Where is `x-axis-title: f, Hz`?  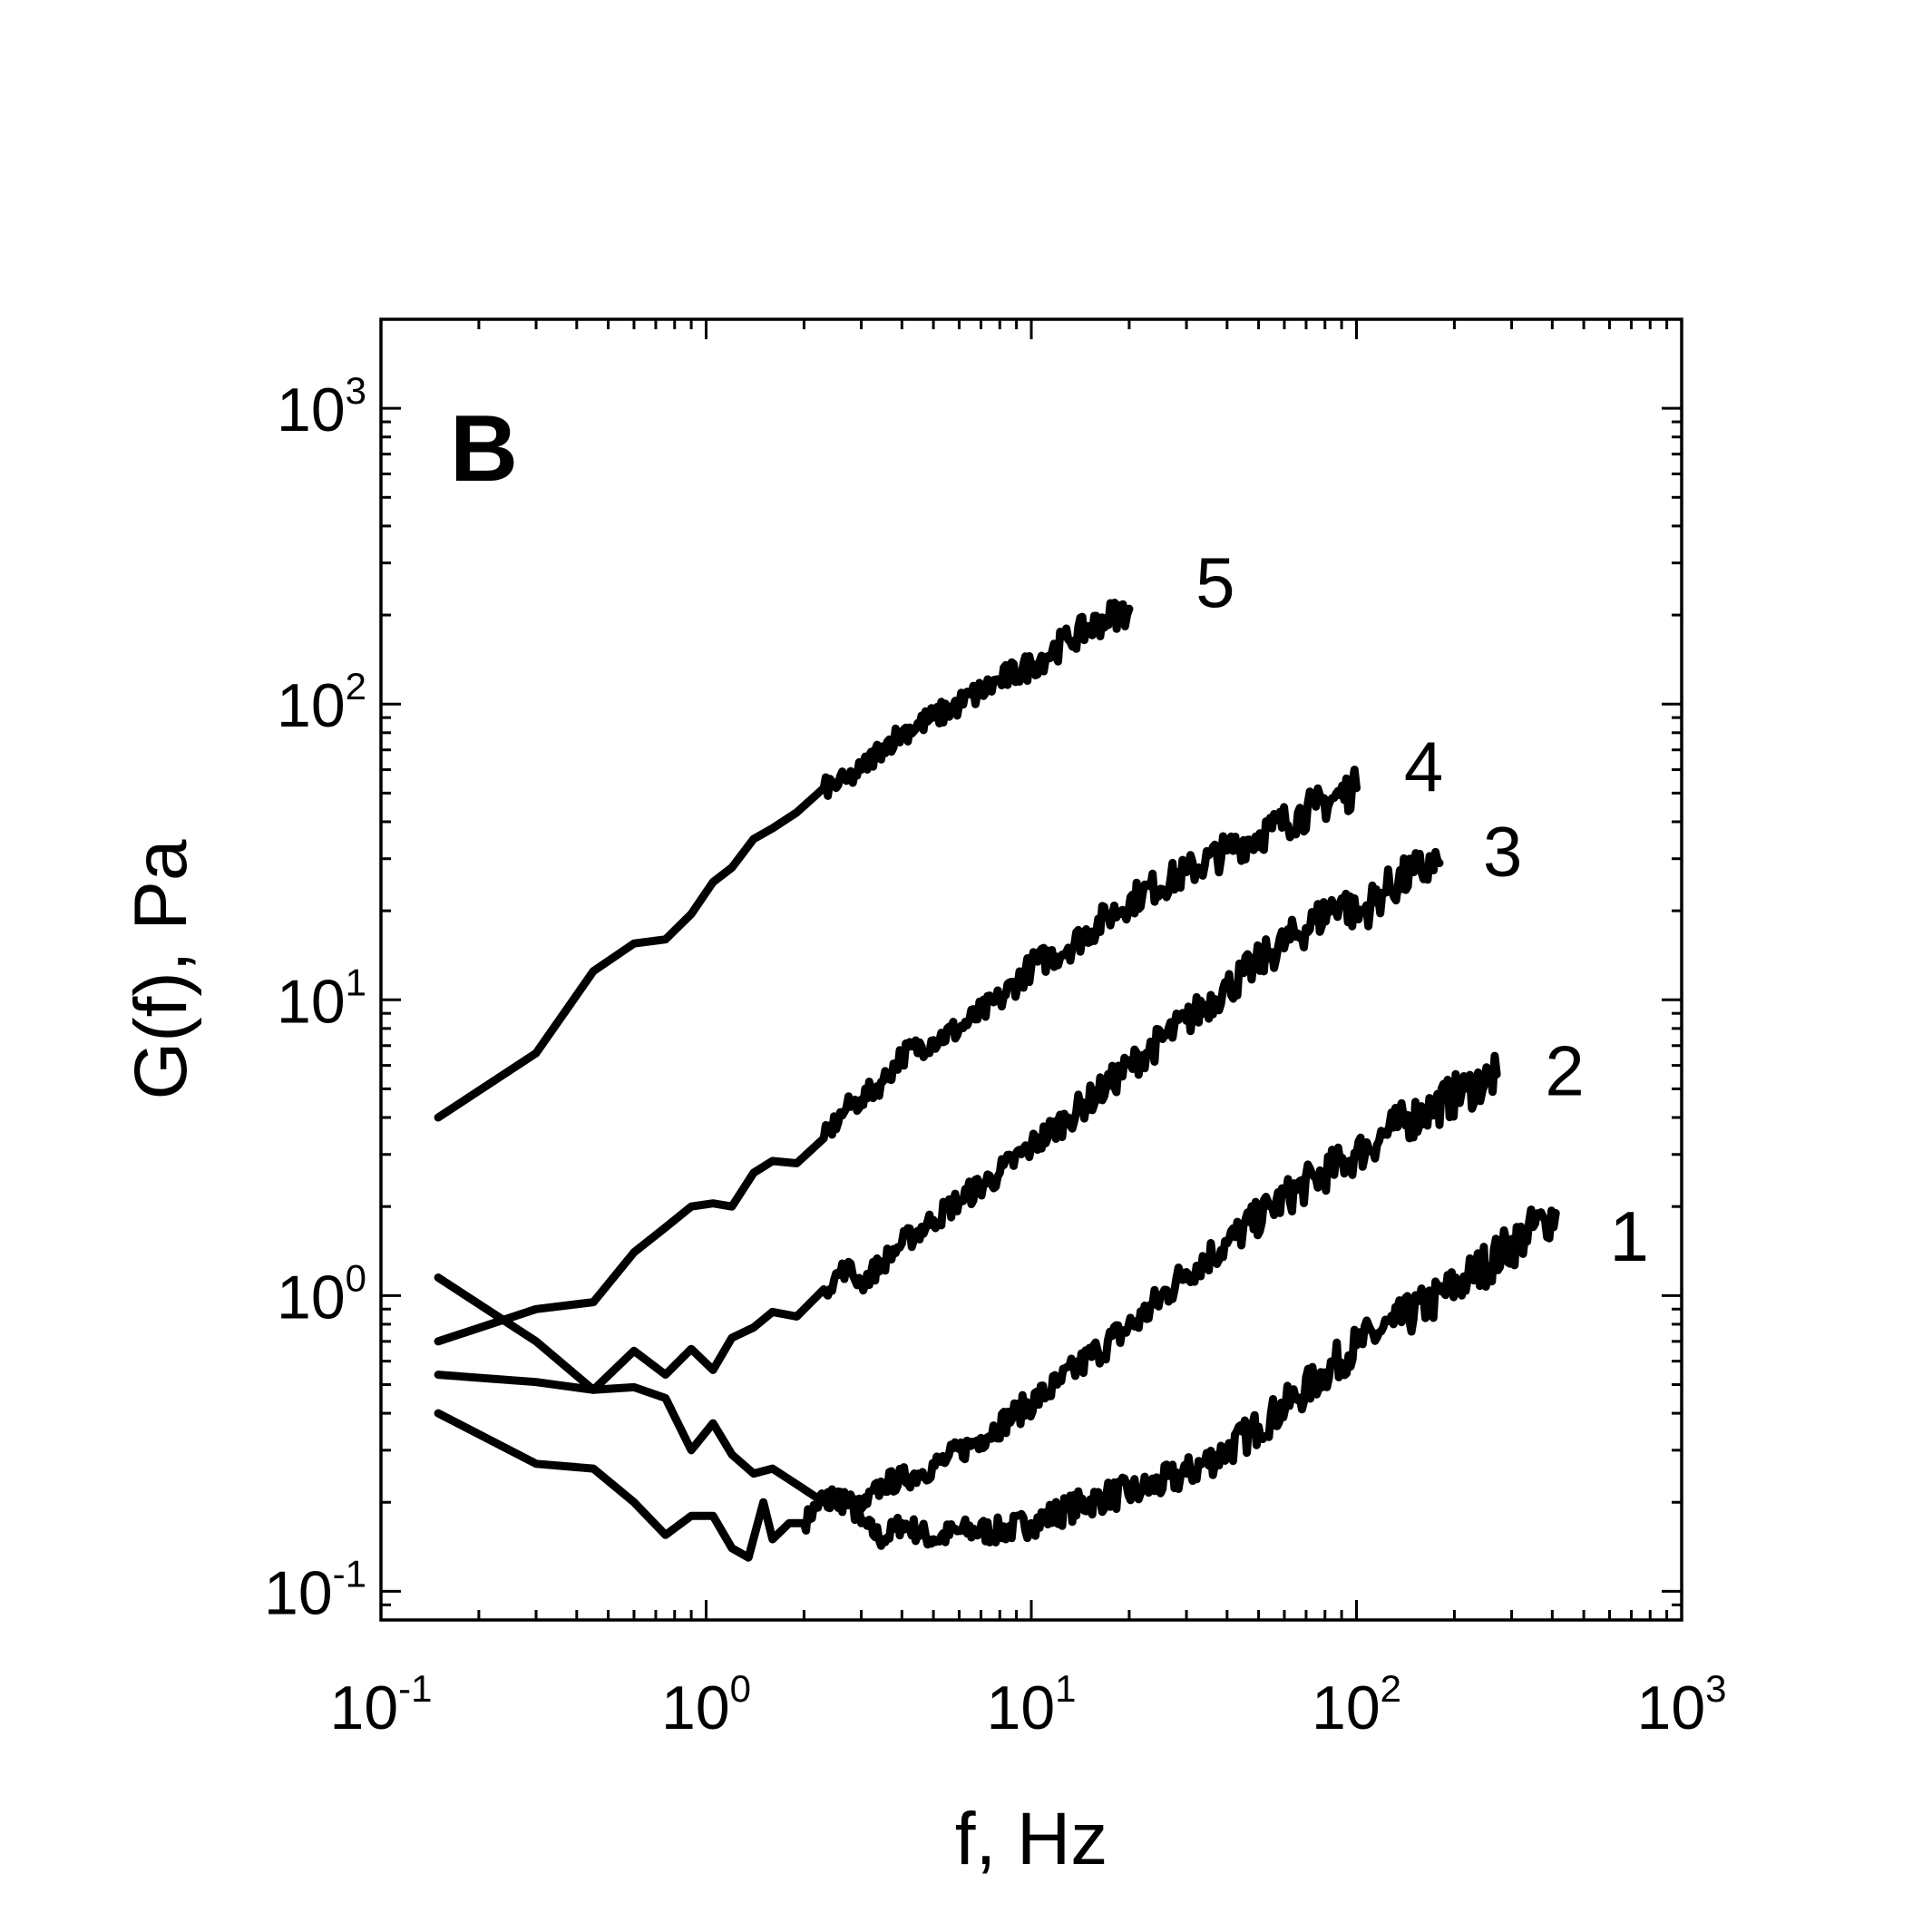
x-axis-title: f, Hz is located at coordinates (1031, 1839).